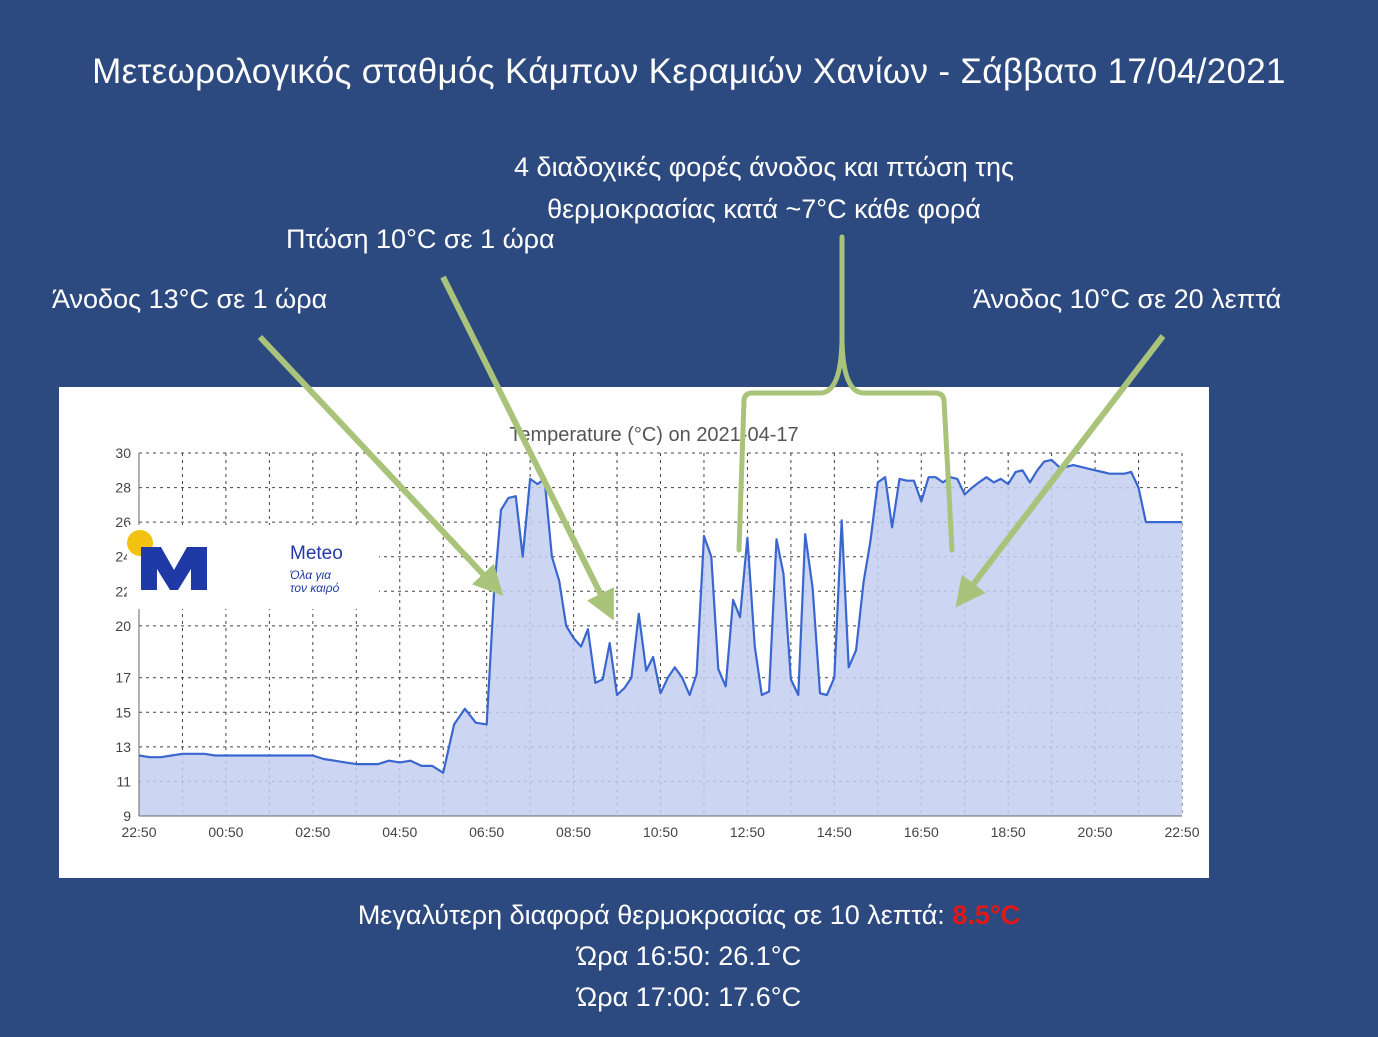  Describe the element at coordinates (689, 997) in the screenshot. I see `footer-line3: Ώρα 17:00: 17.6°C` at that location.